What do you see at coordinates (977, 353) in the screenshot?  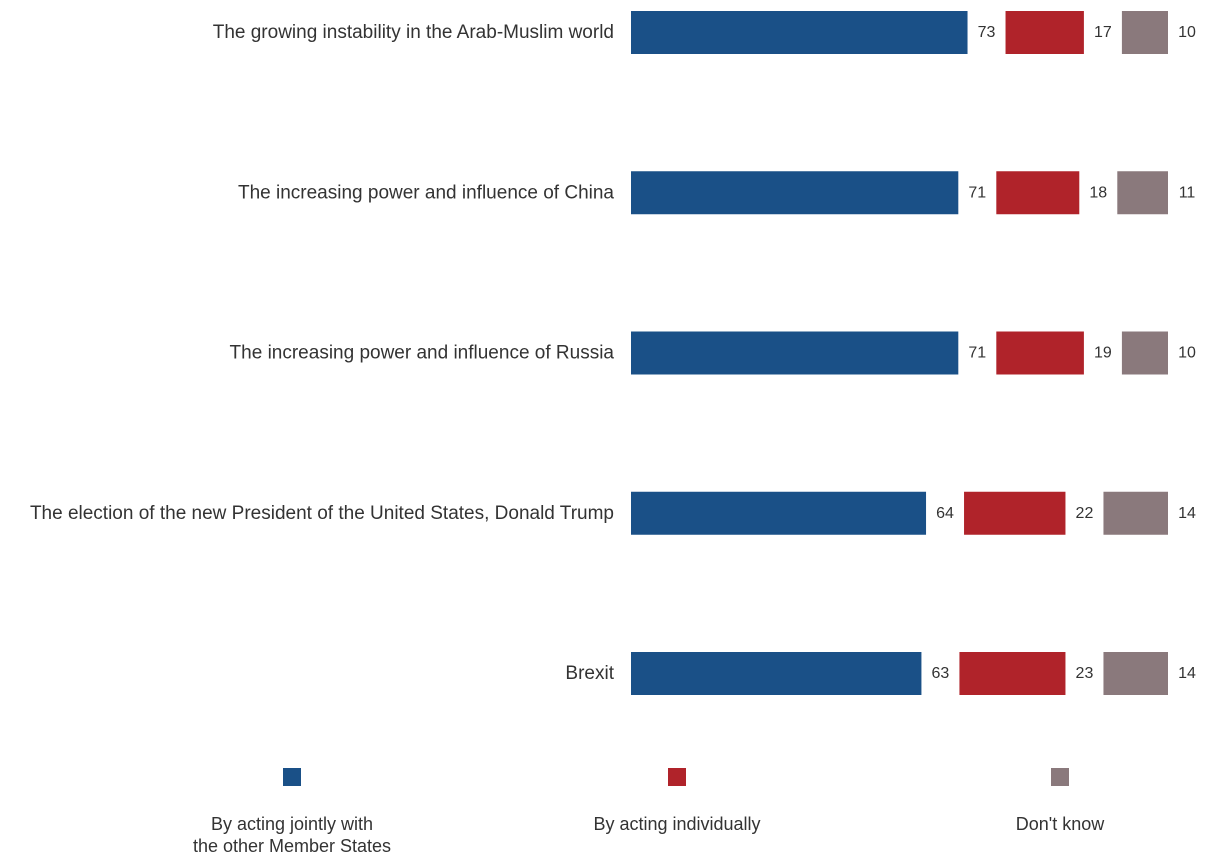 I see `data-label-jointly-3: 71` at bounding box center [977, 353].